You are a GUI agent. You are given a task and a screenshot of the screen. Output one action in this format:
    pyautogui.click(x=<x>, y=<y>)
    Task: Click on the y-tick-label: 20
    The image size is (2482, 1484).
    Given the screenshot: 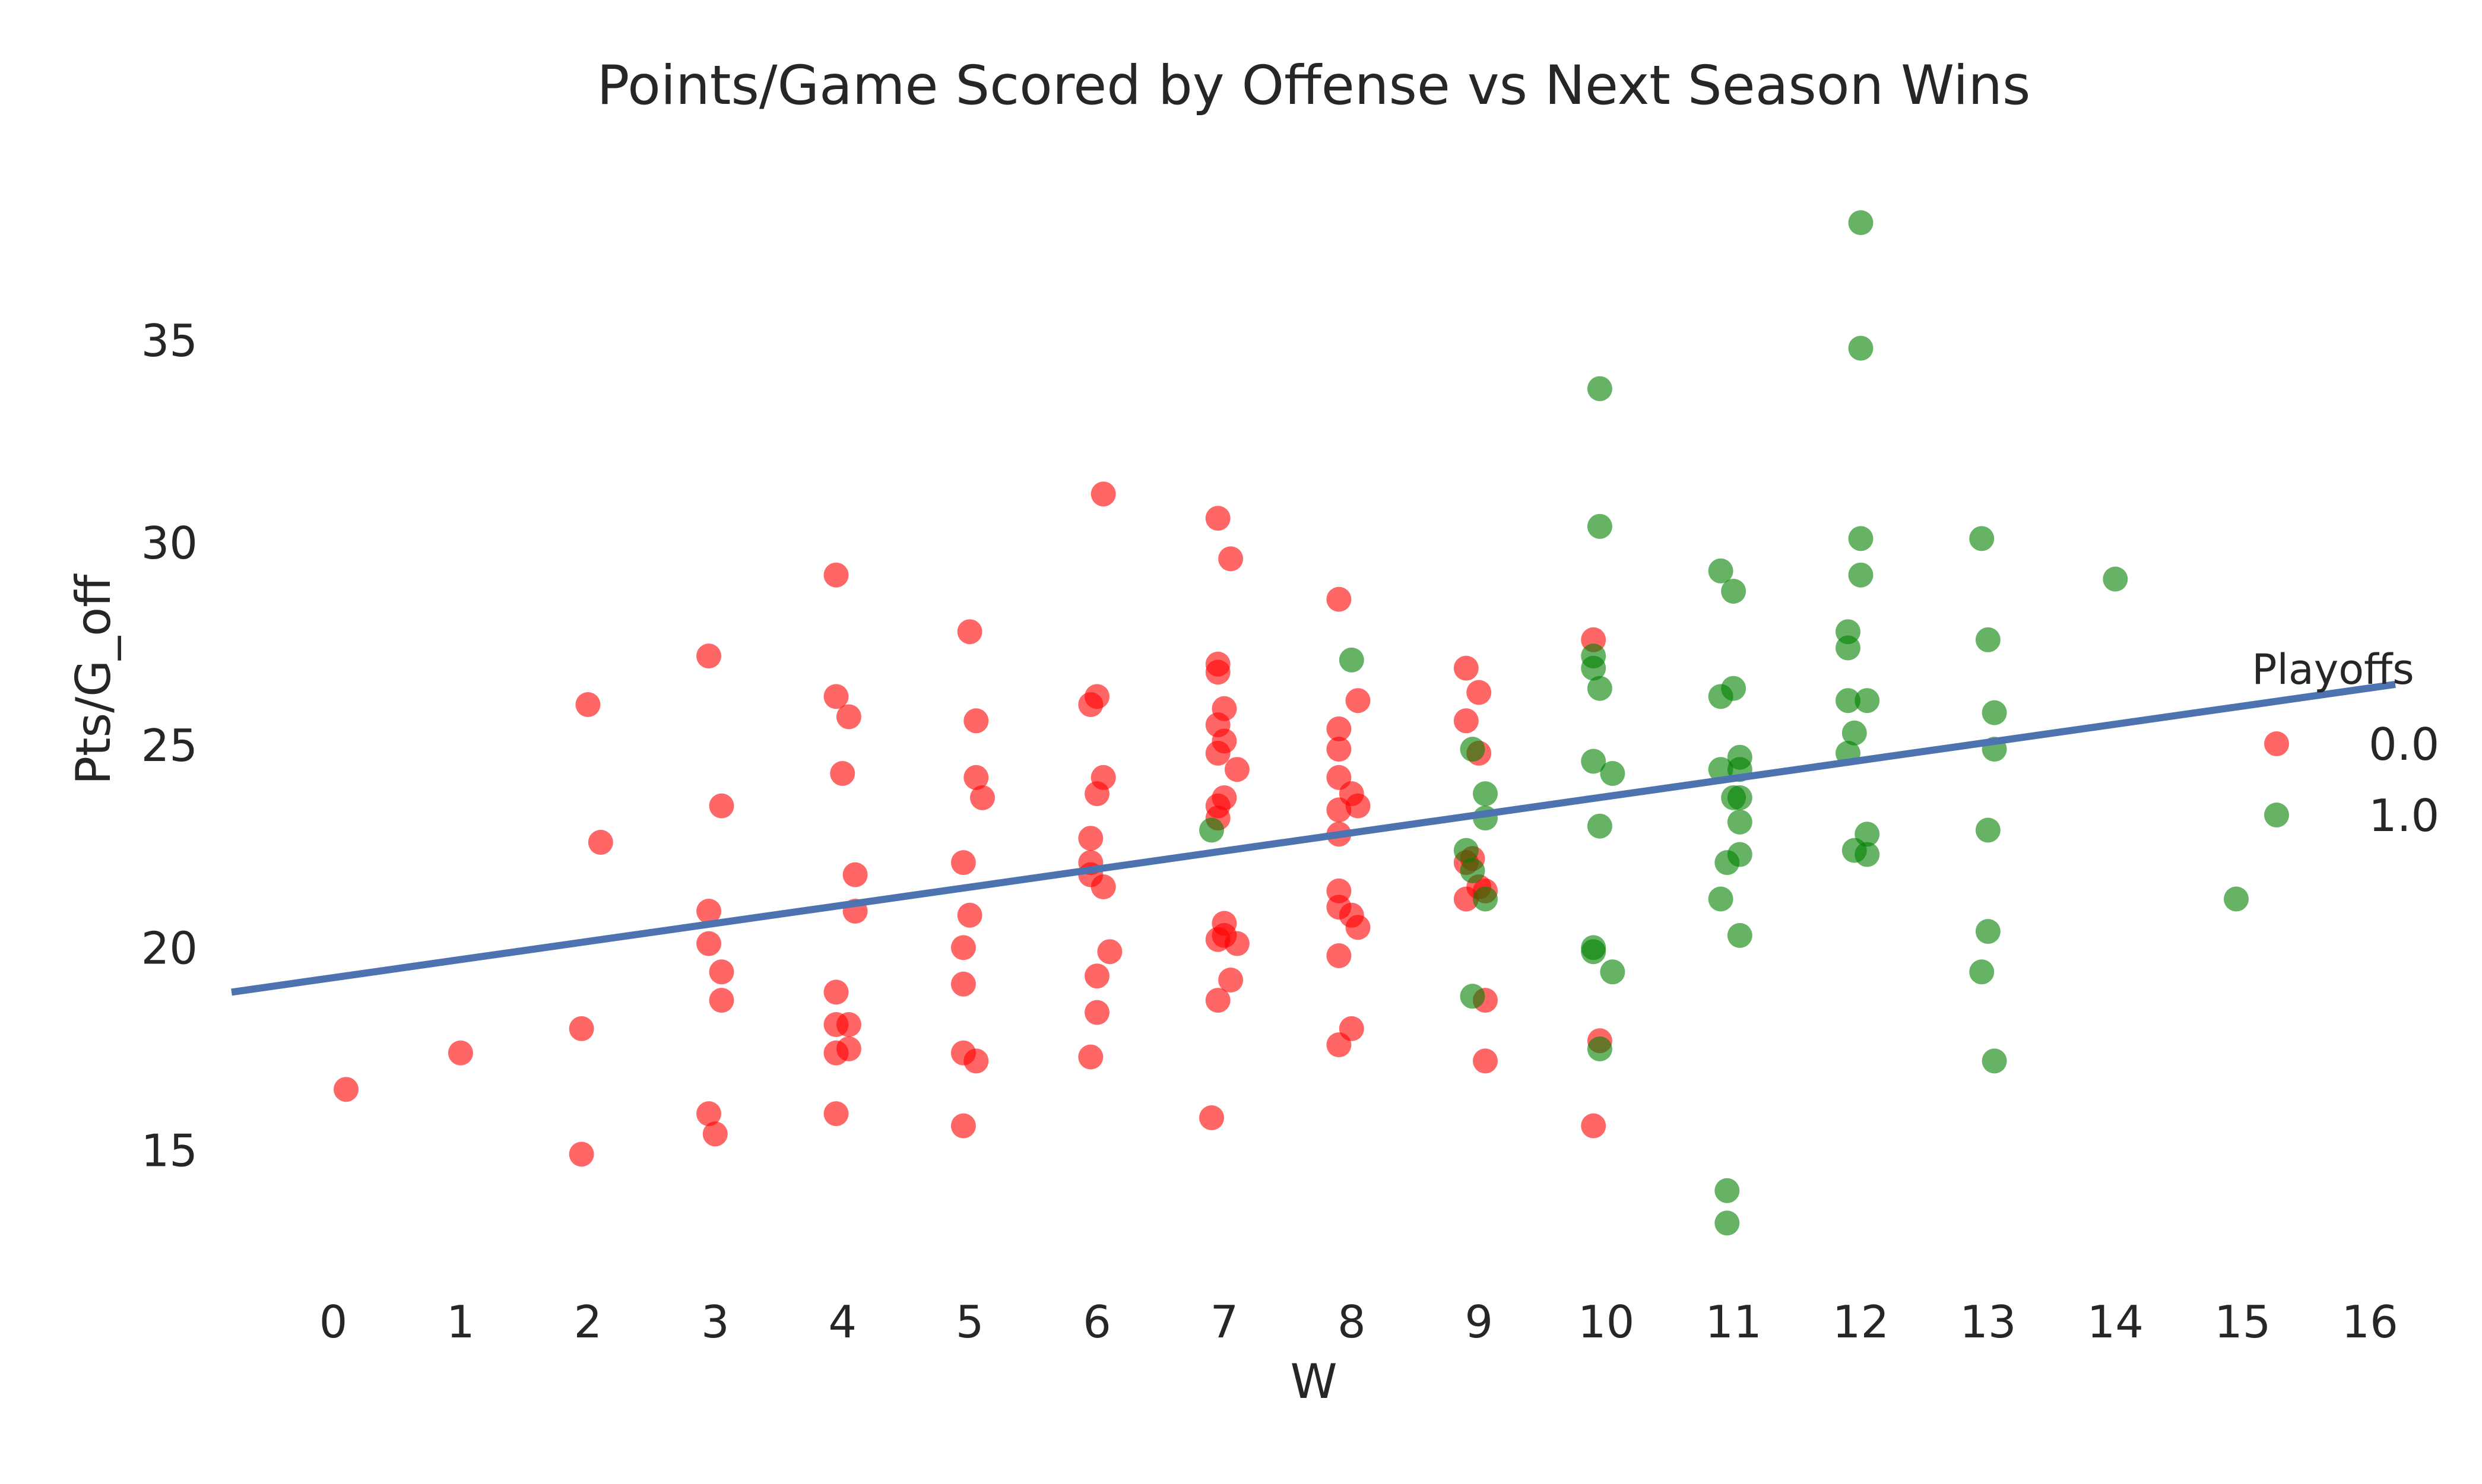 What is the action you would take?
    pyautogui.click(x=170, y=948)
    